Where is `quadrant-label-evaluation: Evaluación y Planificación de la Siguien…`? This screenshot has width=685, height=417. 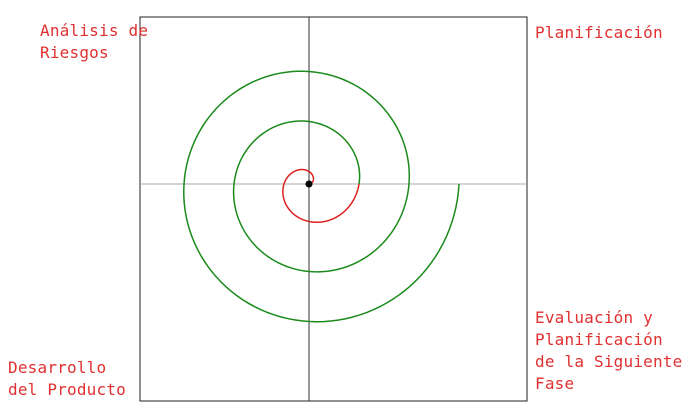 quadrant-label-evaluation: Evaluación y Planificación de la Siguien… is located at coordinates (609, 350).